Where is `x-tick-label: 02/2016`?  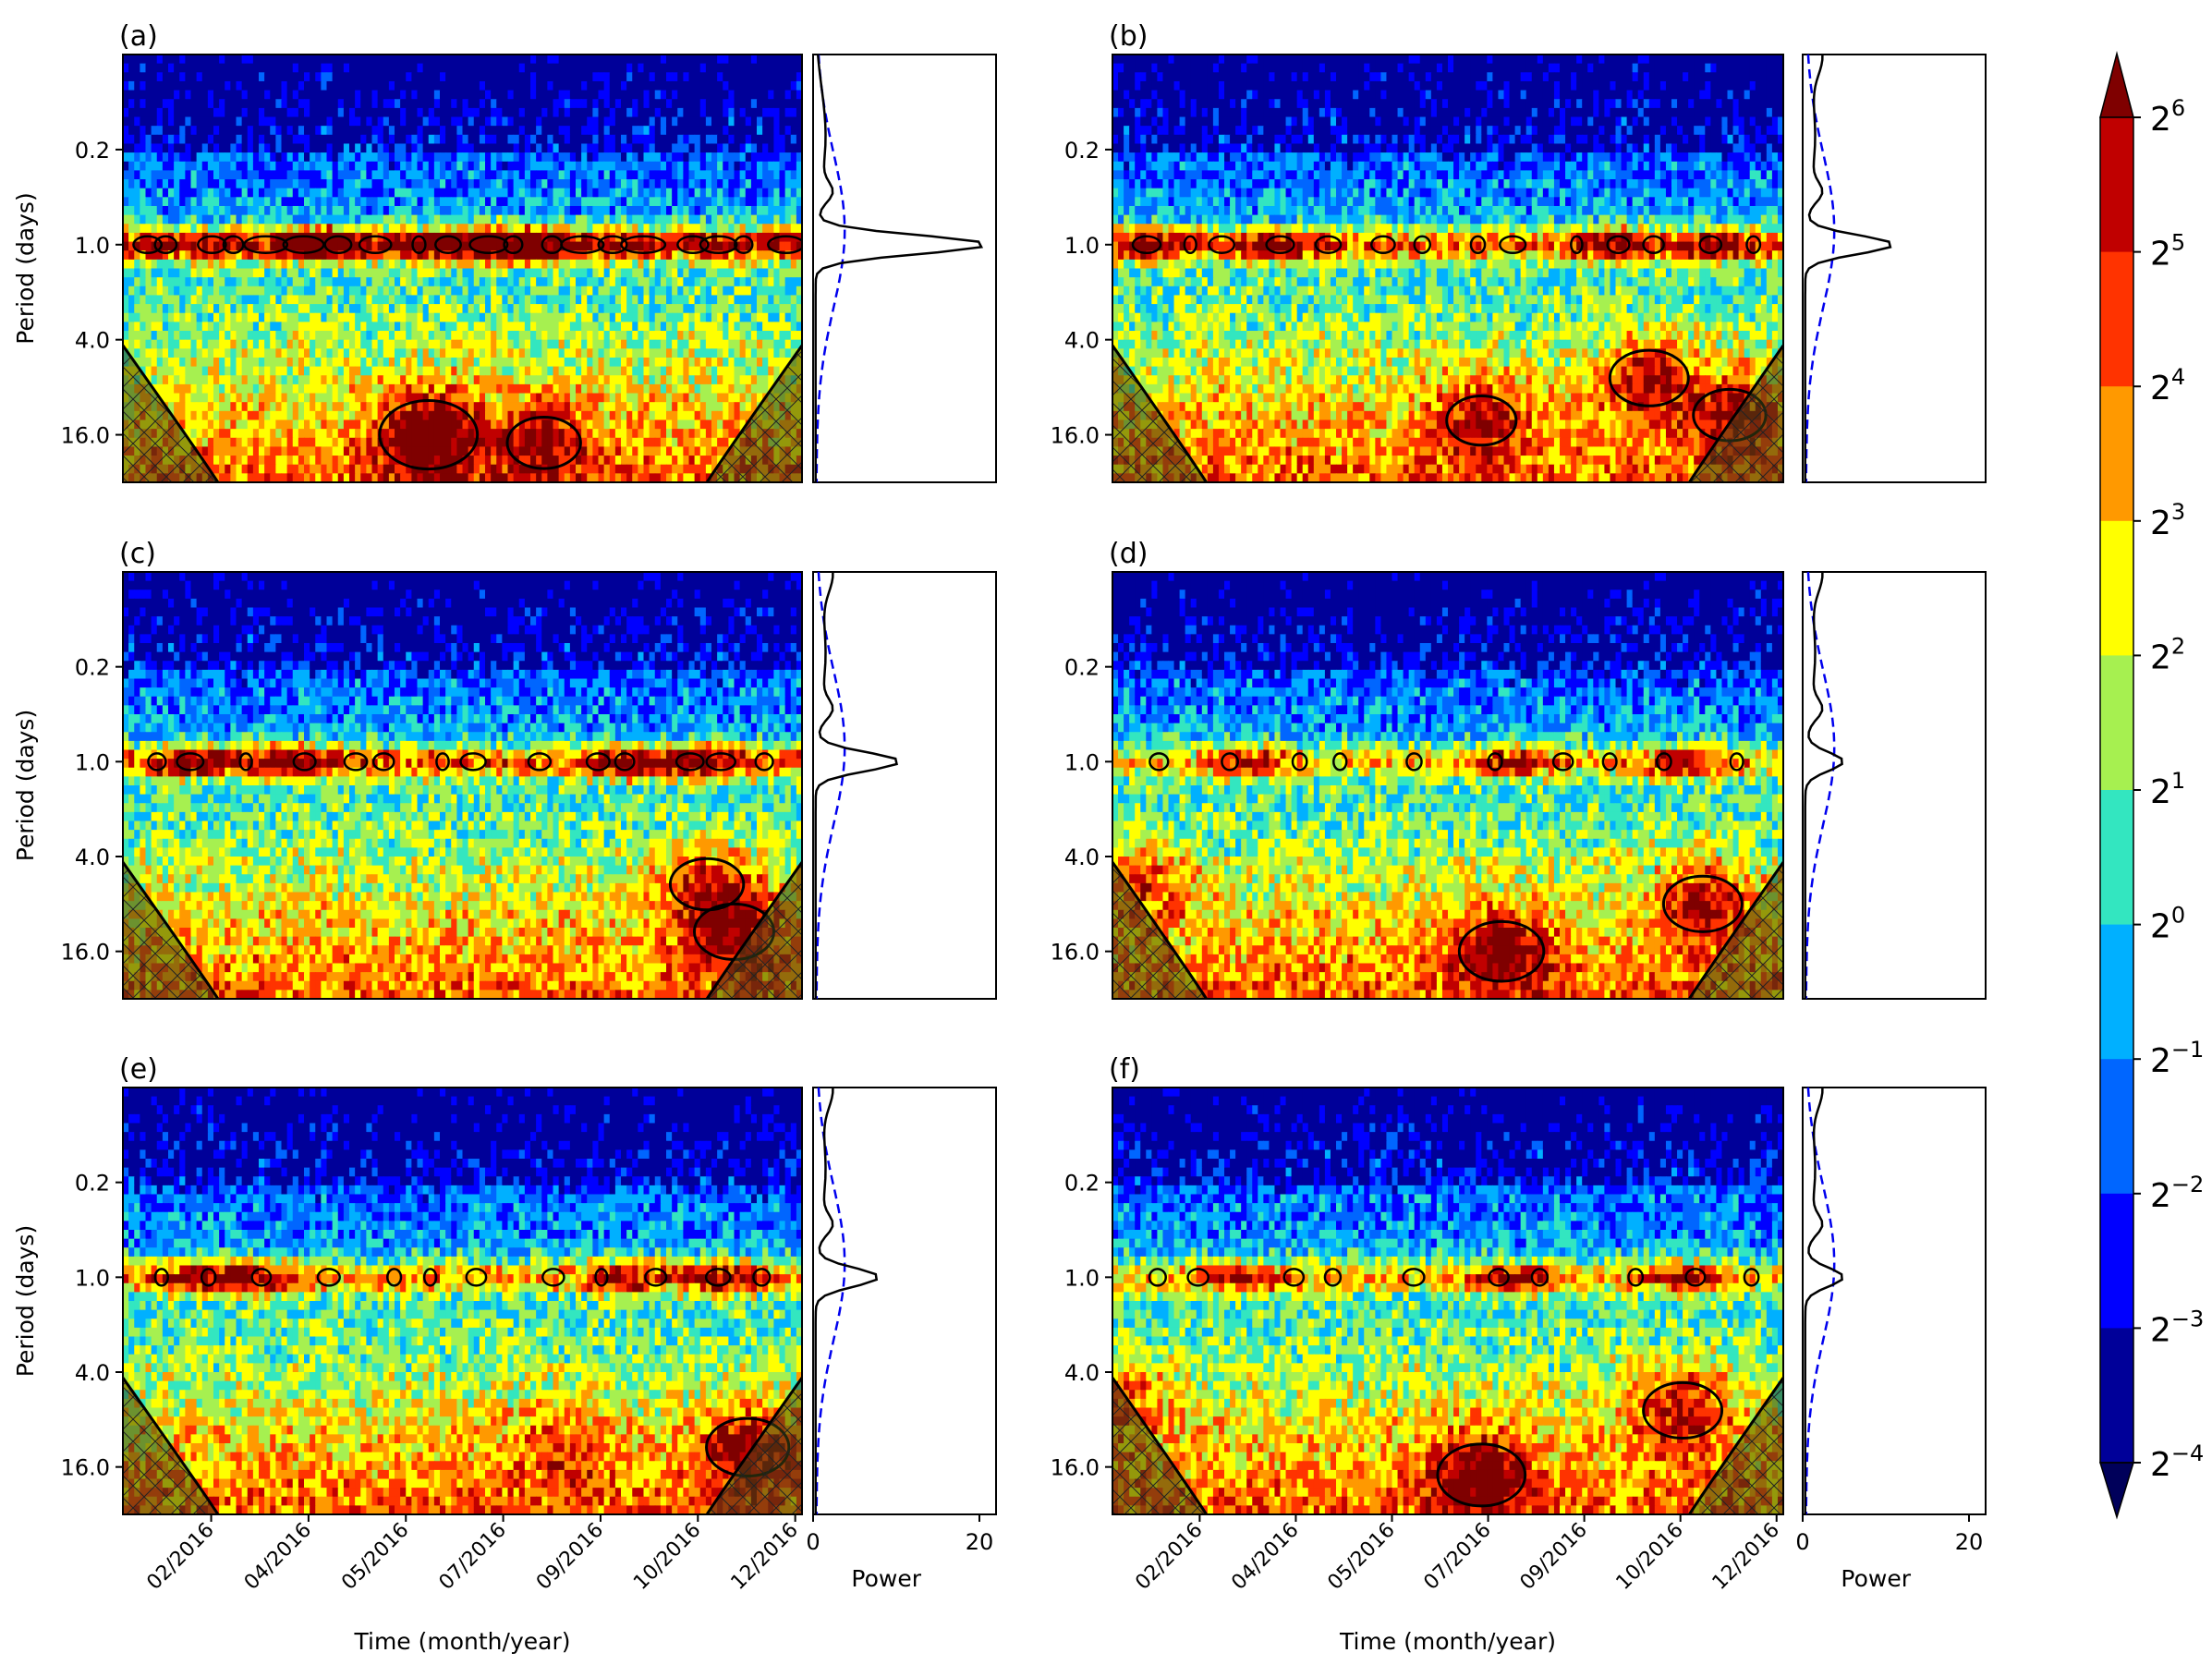
x-tick-label: 02/2016 is located at coordinates (1169, 1557).